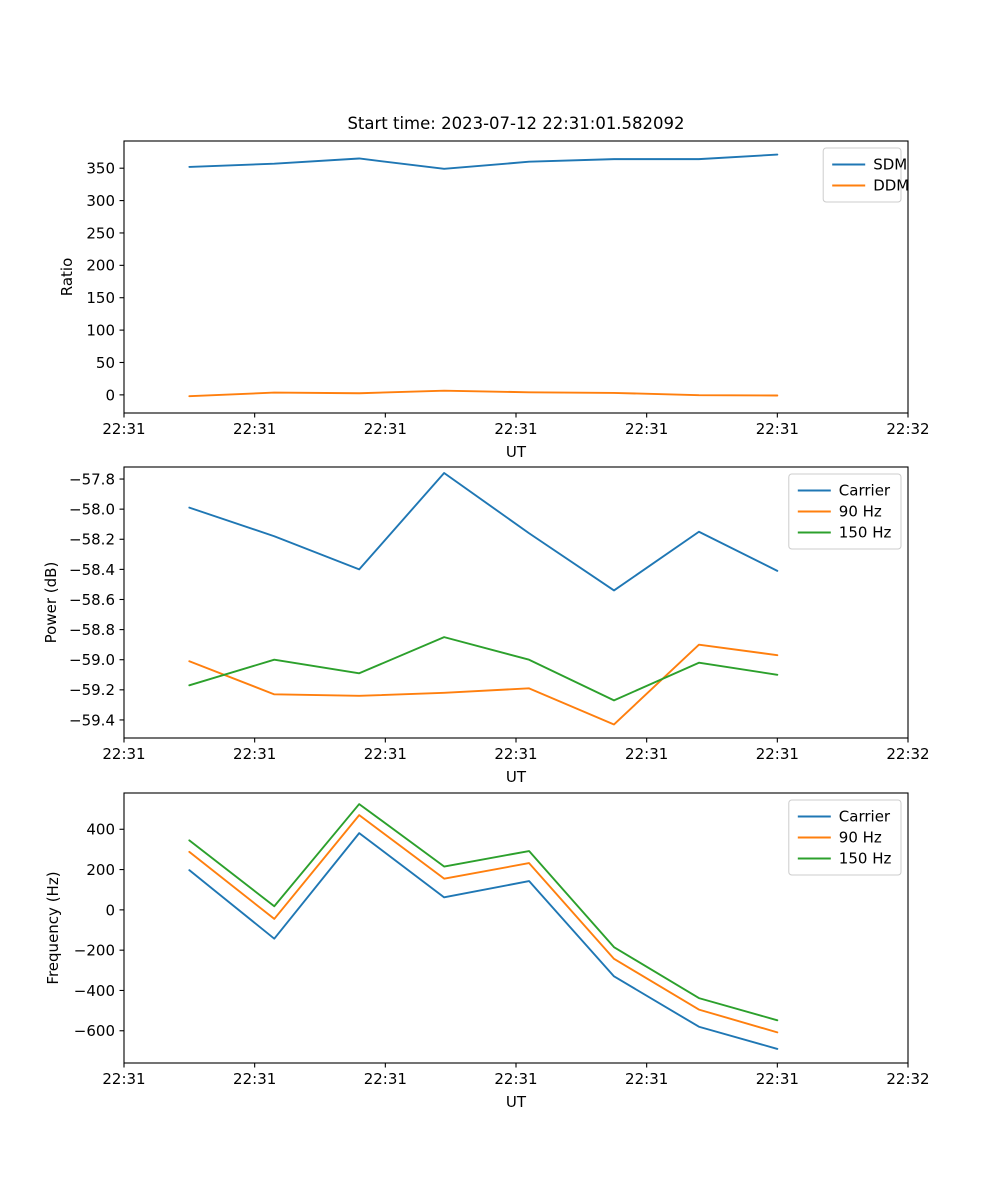 This screenshot has width=1000, height=1200. Describe the element at coordinates (105, 363) in the screenshot. I see `y-tick-label: 50` at that location.